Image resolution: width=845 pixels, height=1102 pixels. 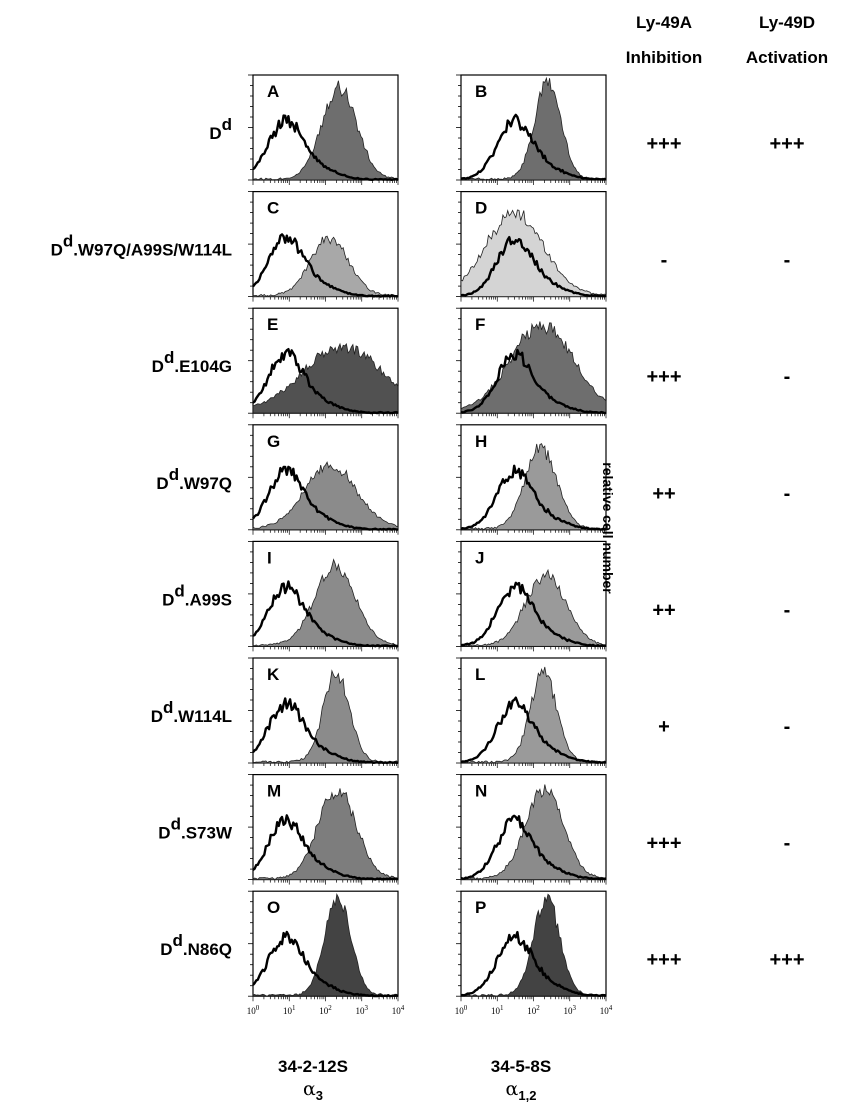 What do you see at coordinates (313, 1090) in the screenshot?
I see `x-label-domain-a3: α3` at bounding box center [313, 1090].